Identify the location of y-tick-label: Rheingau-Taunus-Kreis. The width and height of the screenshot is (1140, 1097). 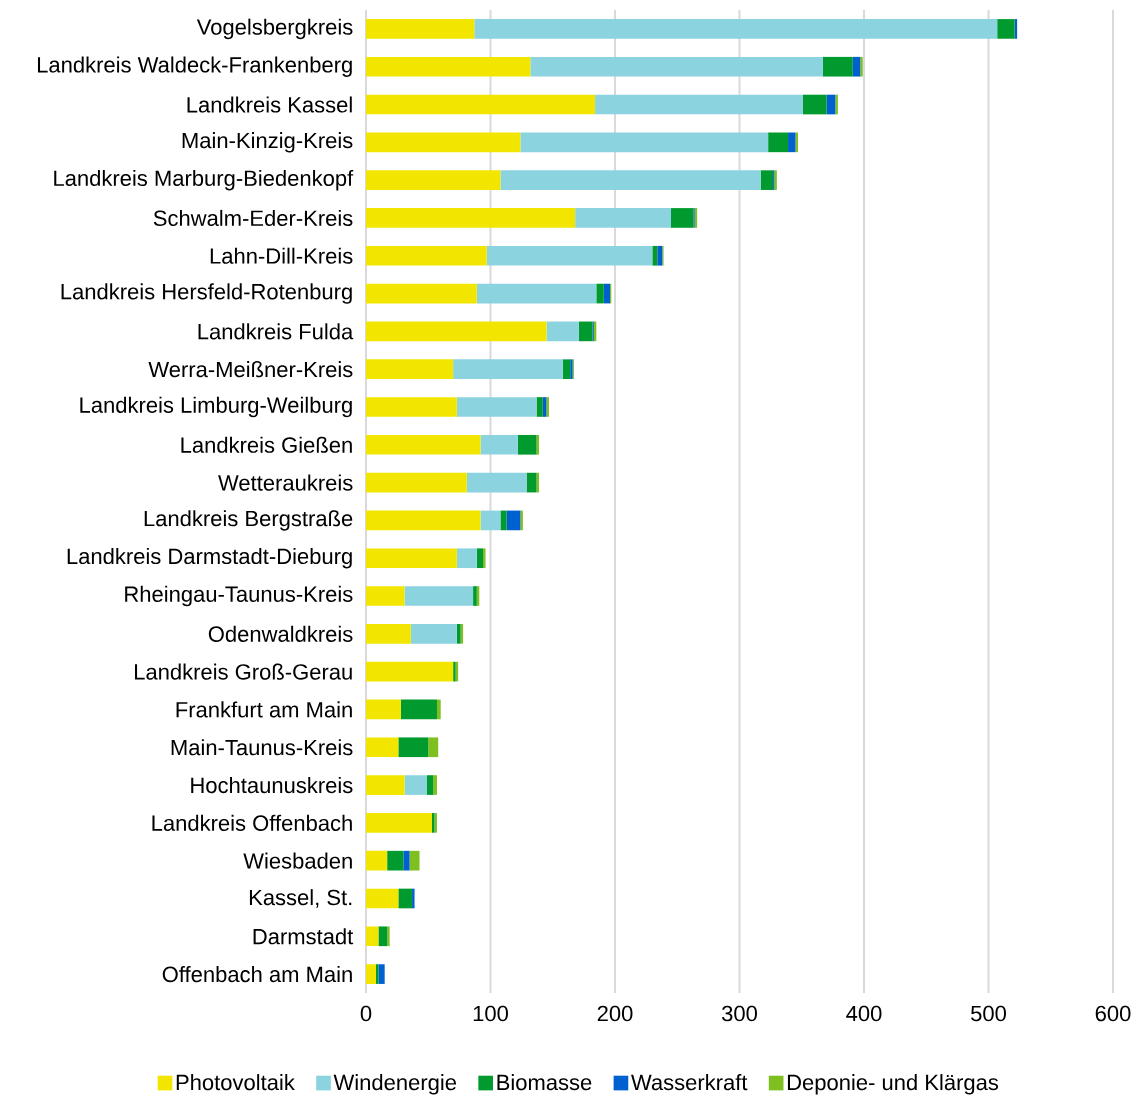
(239, 596).